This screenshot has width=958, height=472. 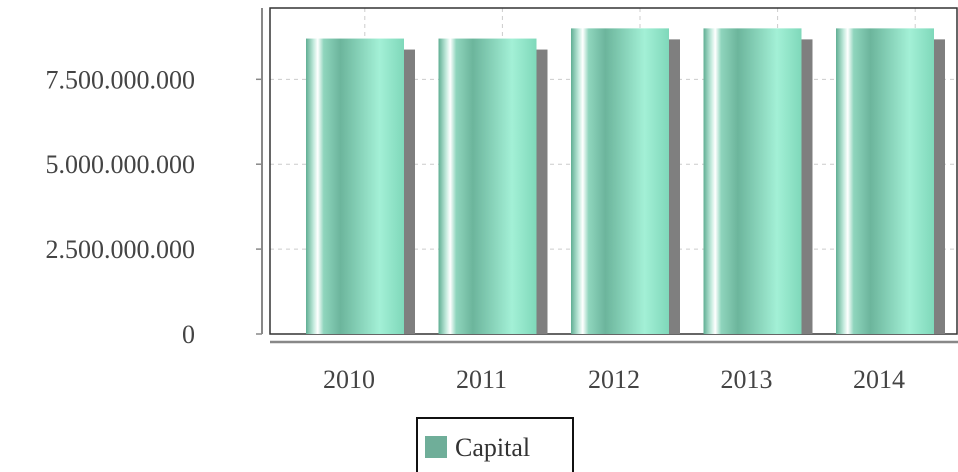 I want to click on y-tick-label: 7.500.000.000, so click(x=121, y=79).